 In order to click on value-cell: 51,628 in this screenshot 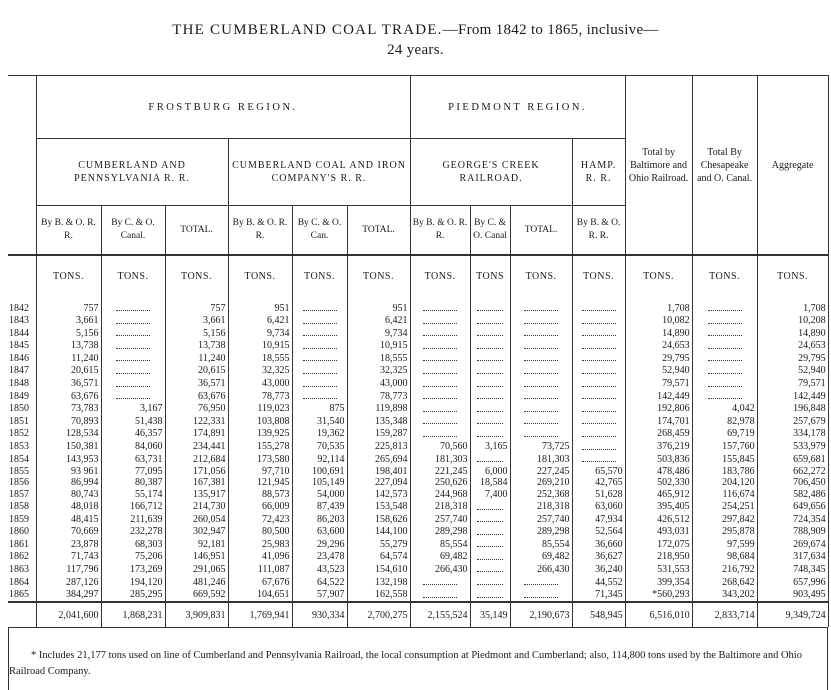, I will do `click(598, 494)`.